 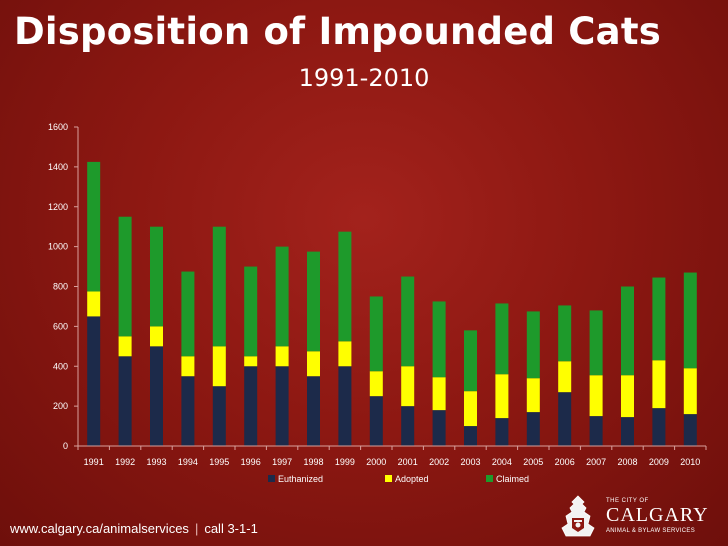 What do you see at coordinates (470, 409) in the screenshot?
I see `bar-adopted-2003` at bounding box center [470, 409].